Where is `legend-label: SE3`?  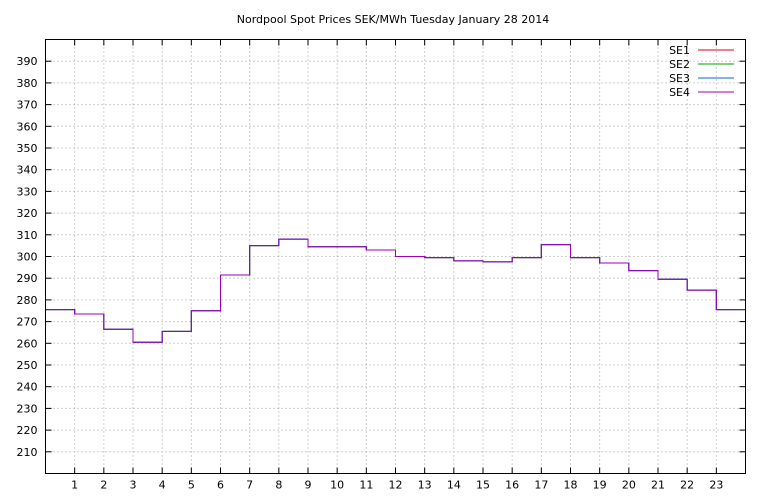
legend-label: SE3 is located at coordinates (679, 78).